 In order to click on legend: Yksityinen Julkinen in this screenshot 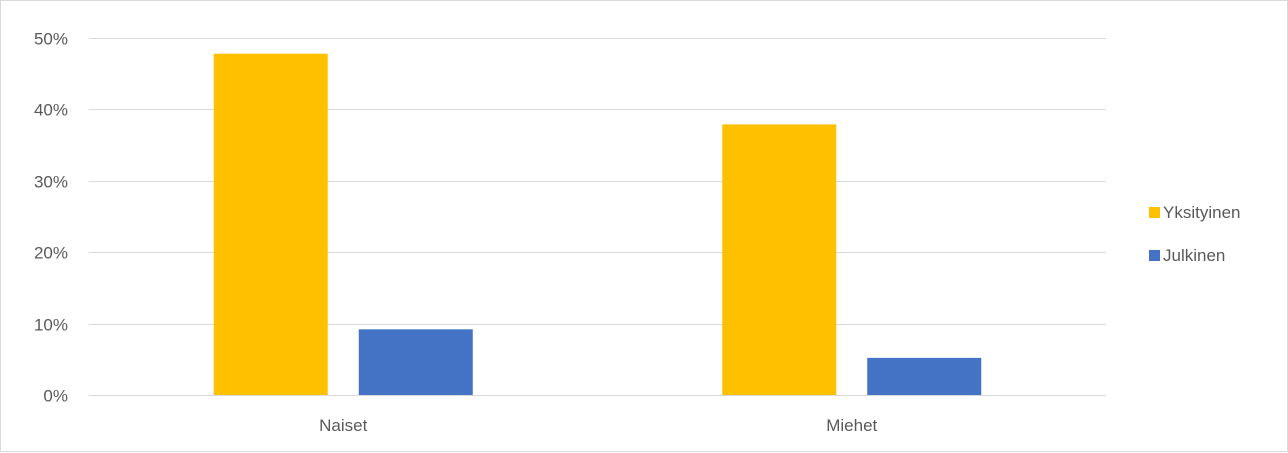, I will do `click(1194, 234)`.